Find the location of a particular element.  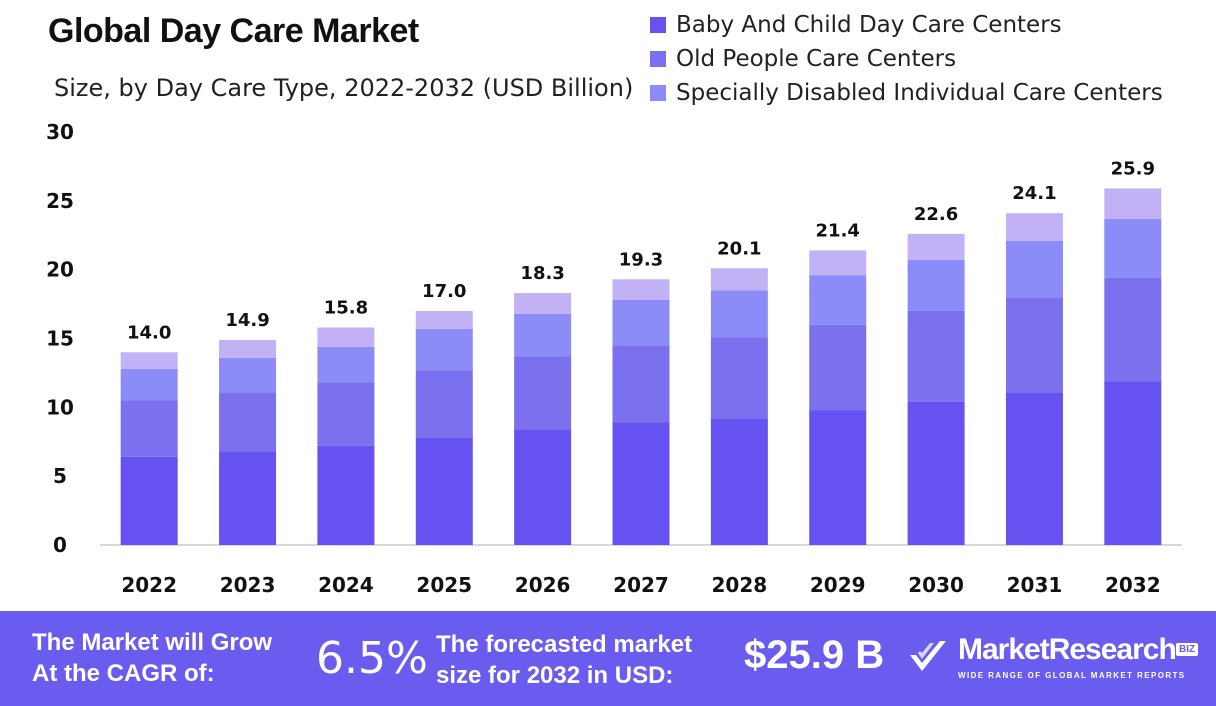

bar-total-label: 19.3 is located at coordinates (641, 259).